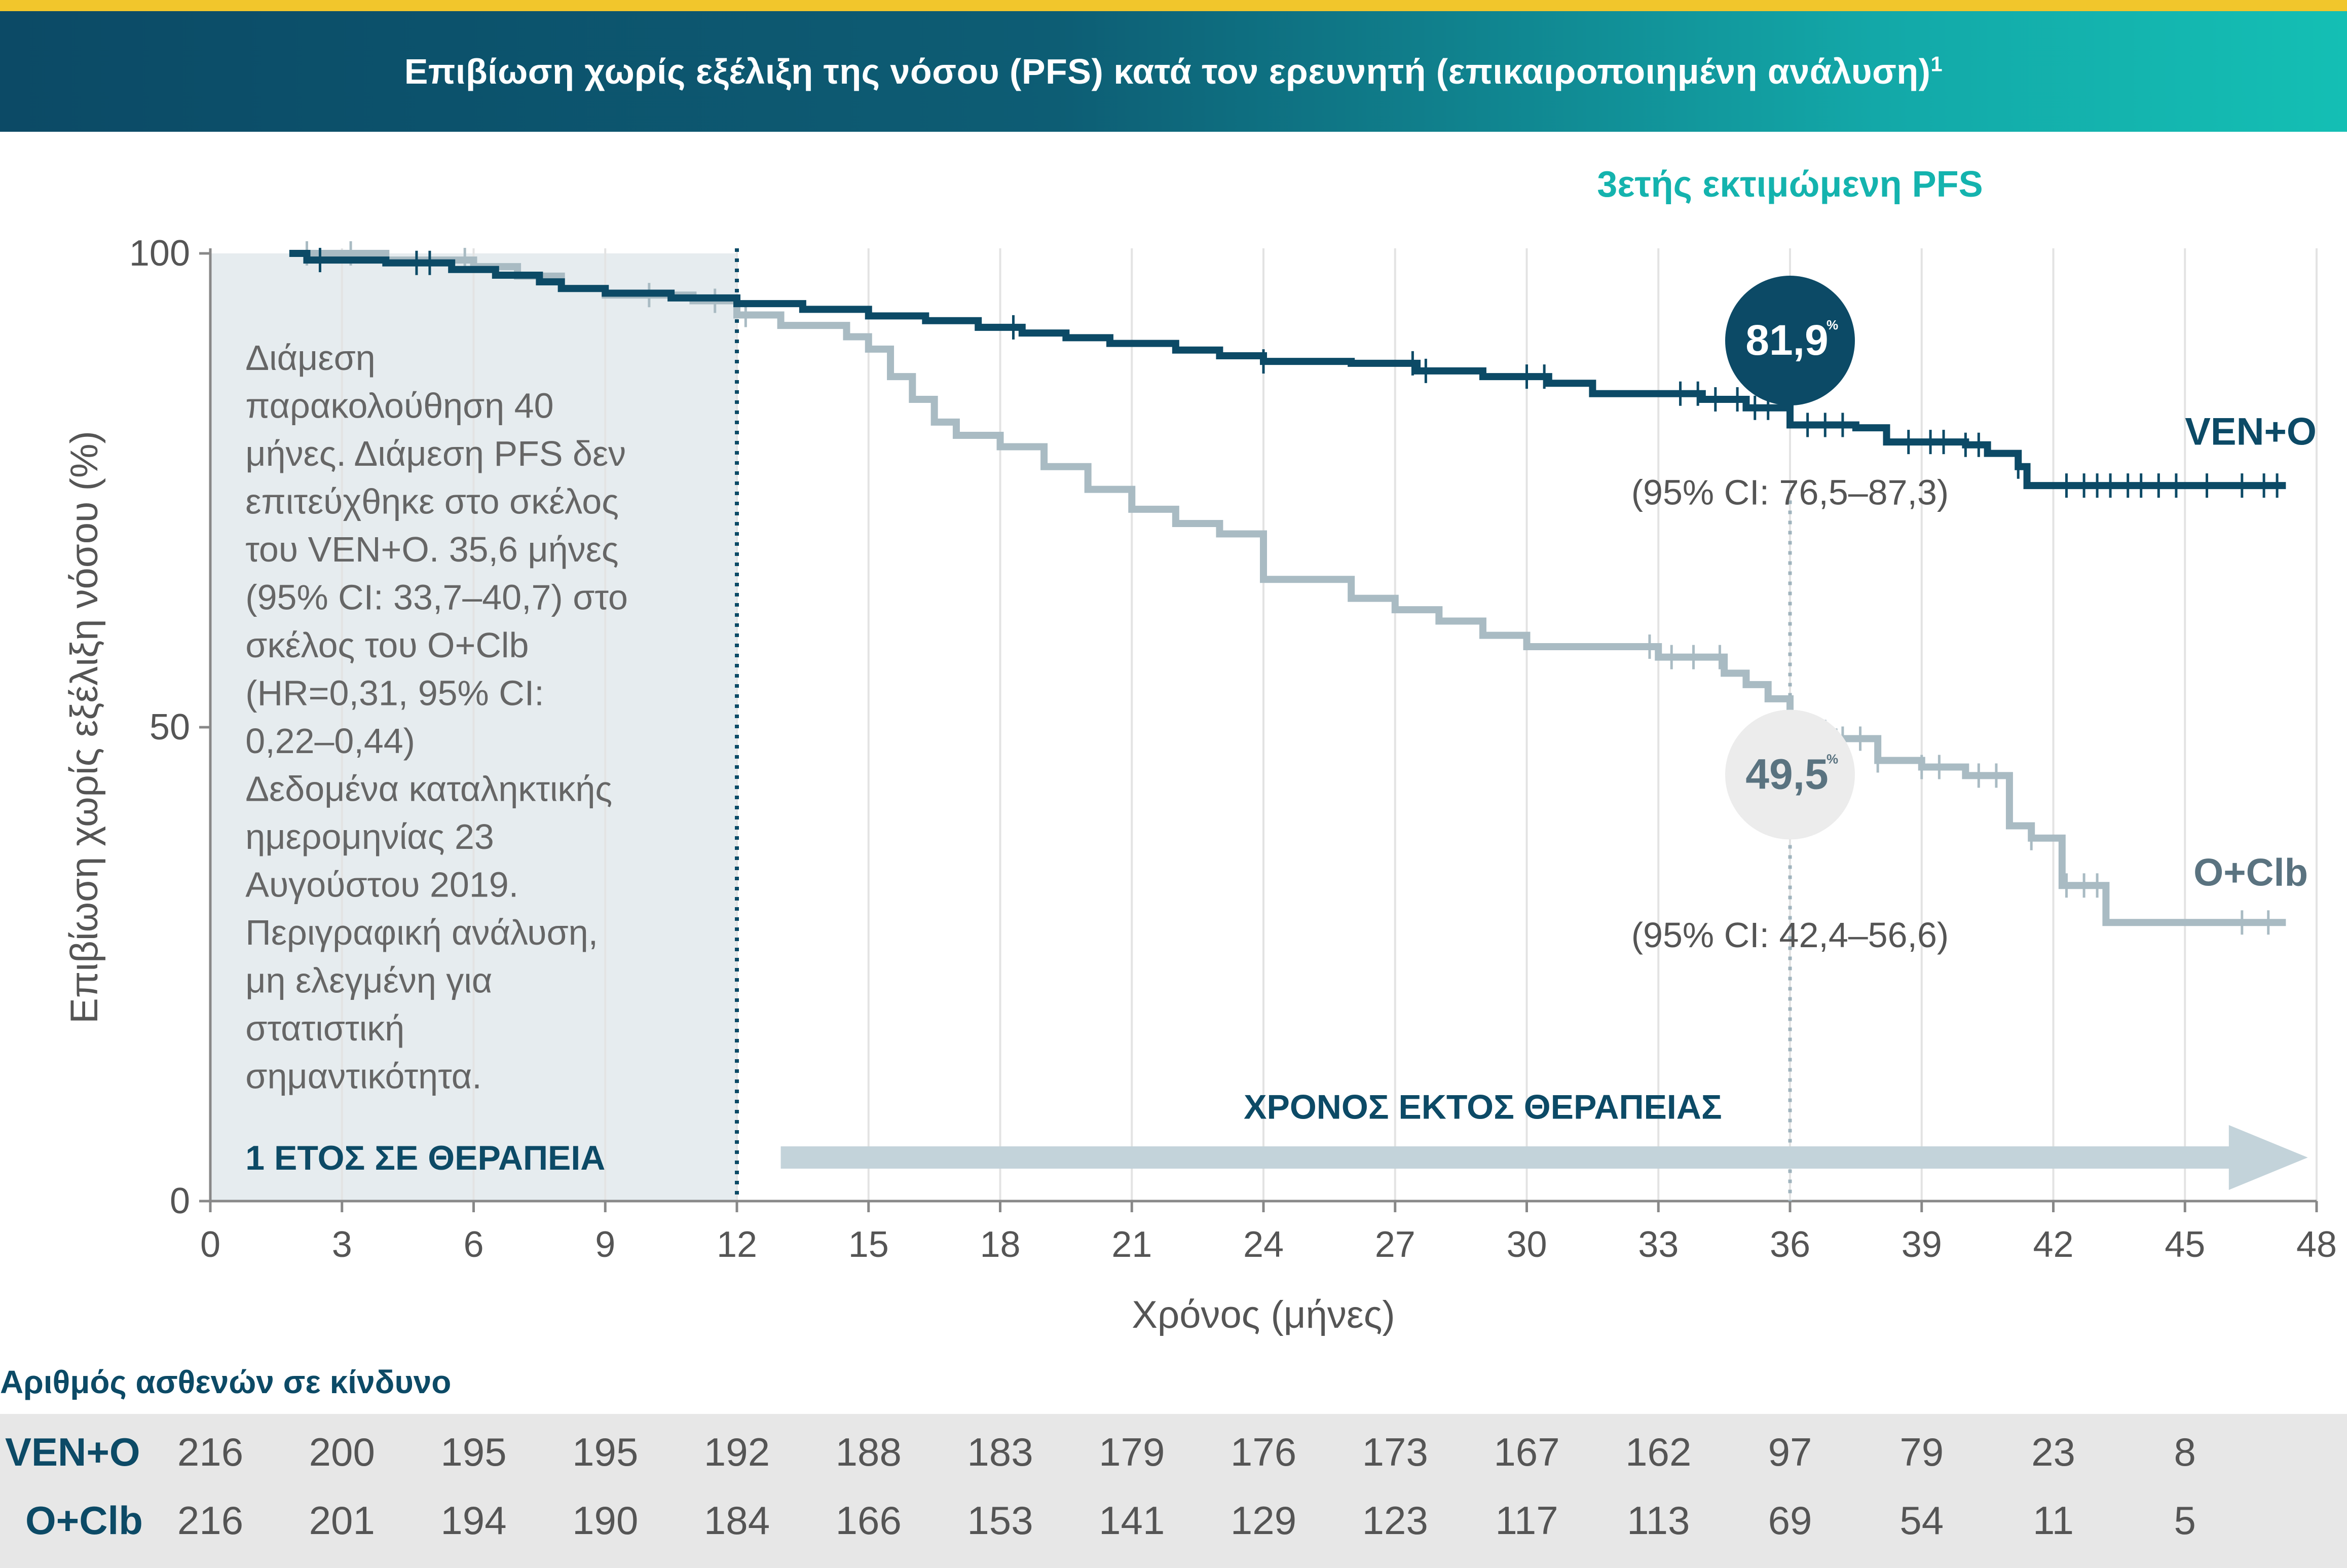 The image size is (2347, 1568). What do you see at coordinates (180, 1201) in the screenshot?
I see `y-tick-label: 0` at bounding box center [180, 1201].